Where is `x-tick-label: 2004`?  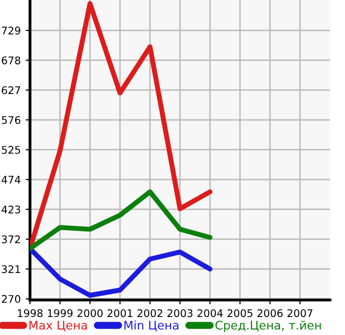 x-tick-label: 2004 is located at coordinates (210, 313).